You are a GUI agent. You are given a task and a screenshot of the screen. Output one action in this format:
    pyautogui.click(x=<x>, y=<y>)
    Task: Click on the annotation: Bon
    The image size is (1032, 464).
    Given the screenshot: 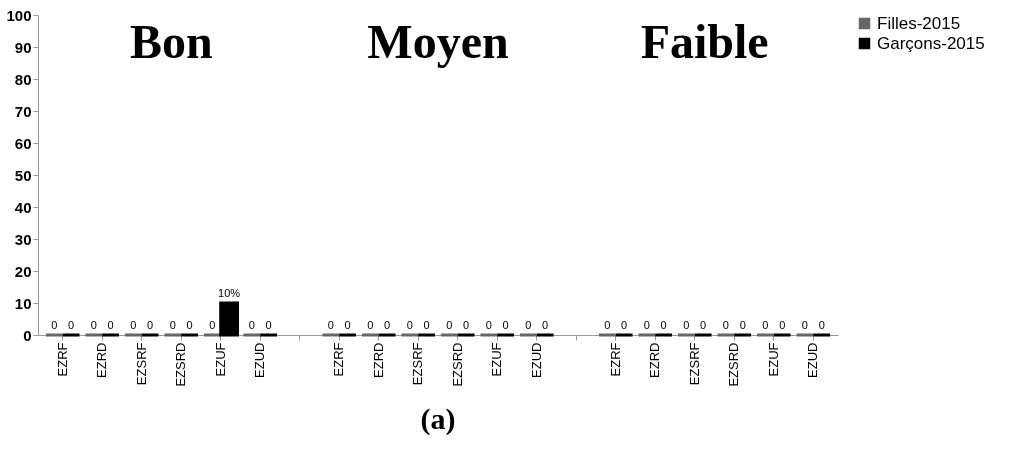 What is the action you would take?
    pyautogui.click(x=171, y=41)
    